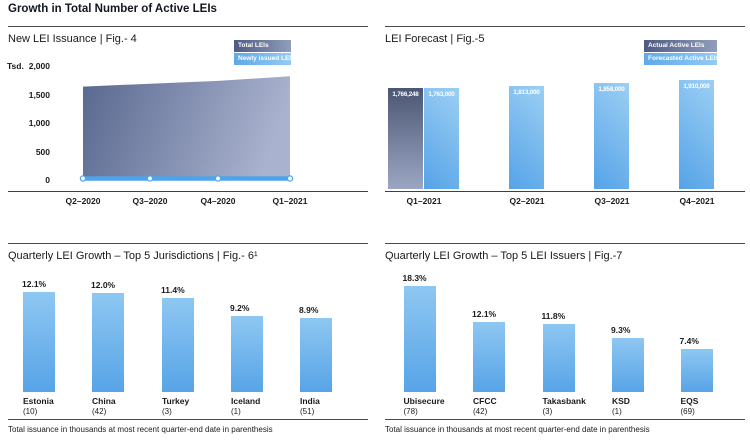 The height and width of the screenshot is (441, 750). Describe the element at coordinates (405, 95) in the screenshot. I see `bar-value-label: 1,766,248` at that location.